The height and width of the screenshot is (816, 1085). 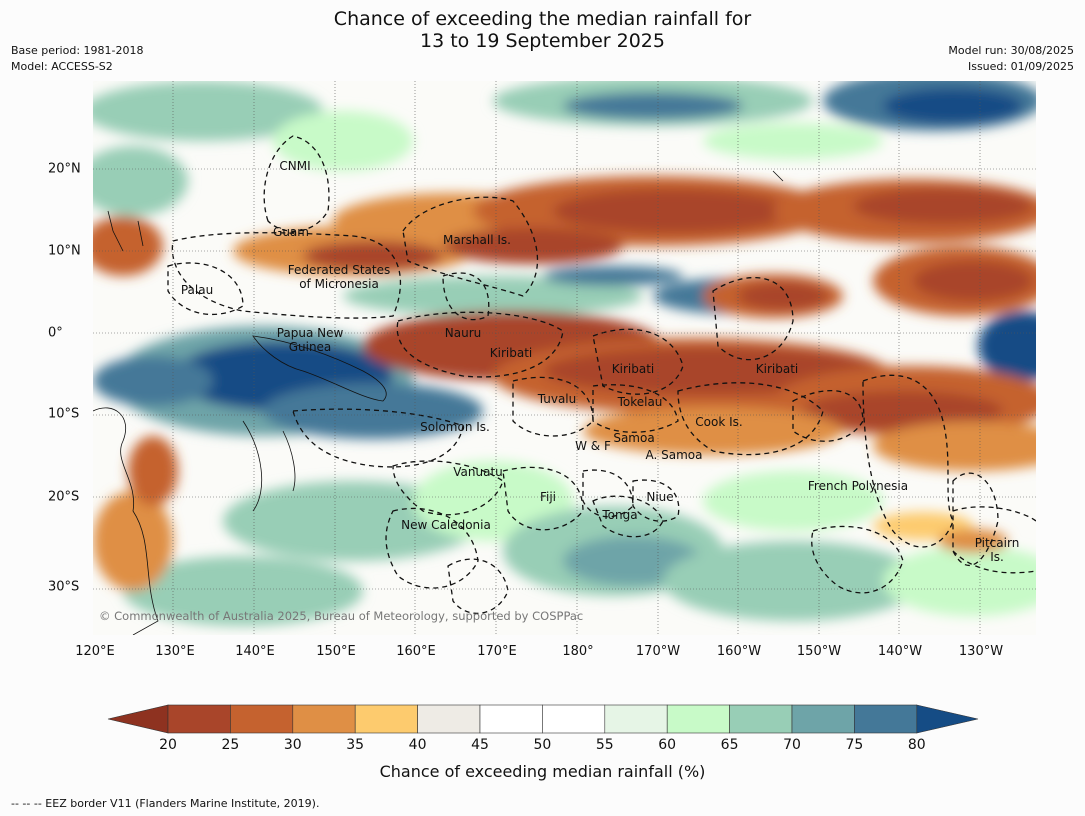 I want to click on latitude-tick-label: 0°, so click(x=55, y=333).